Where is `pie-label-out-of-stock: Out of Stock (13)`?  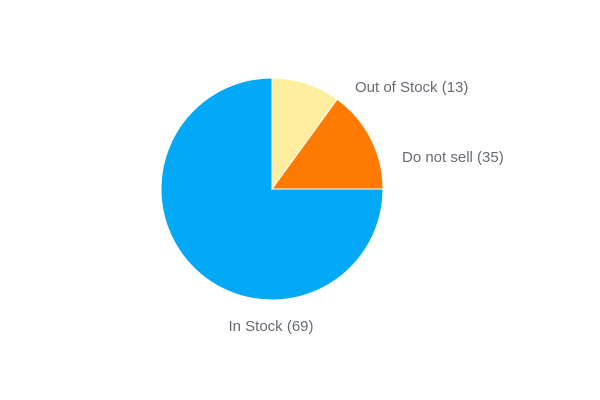 pie-label-out-of-stock: Out of Stock (13) is located at coordinates (411, 87).